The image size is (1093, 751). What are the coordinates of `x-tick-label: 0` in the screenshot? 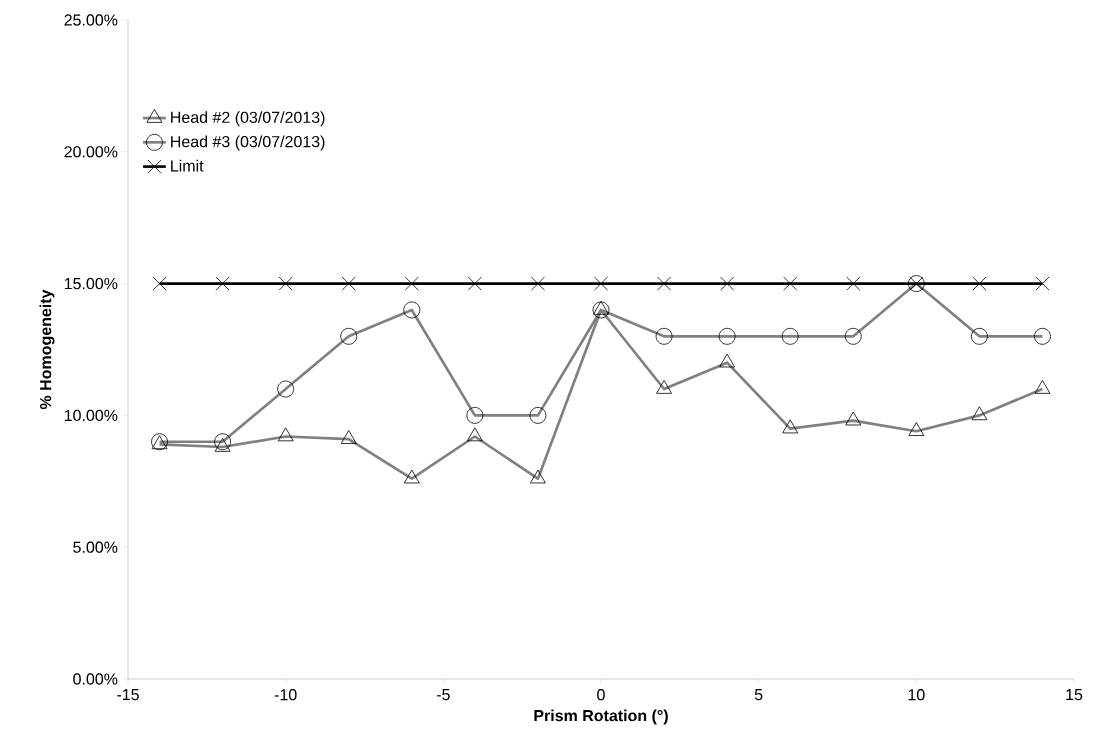 It's located at (601, 695).